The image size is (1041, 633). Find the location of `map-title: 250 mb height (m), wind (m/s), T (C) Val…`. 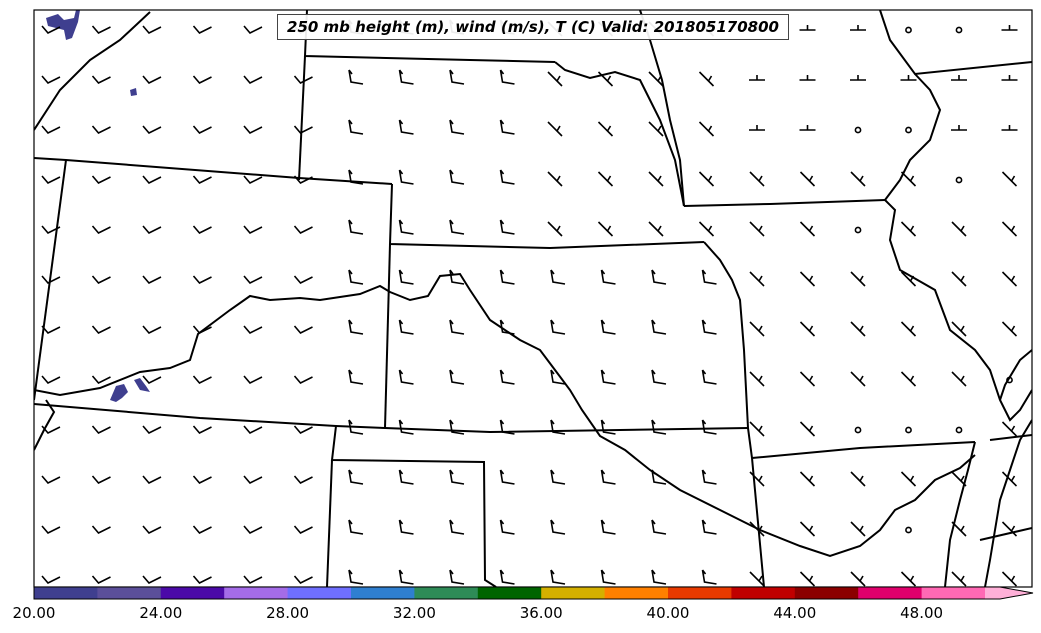

map-title: 250 mb height (m), wind (m/s), T (C) Val… is located at coordinates (533, 27).